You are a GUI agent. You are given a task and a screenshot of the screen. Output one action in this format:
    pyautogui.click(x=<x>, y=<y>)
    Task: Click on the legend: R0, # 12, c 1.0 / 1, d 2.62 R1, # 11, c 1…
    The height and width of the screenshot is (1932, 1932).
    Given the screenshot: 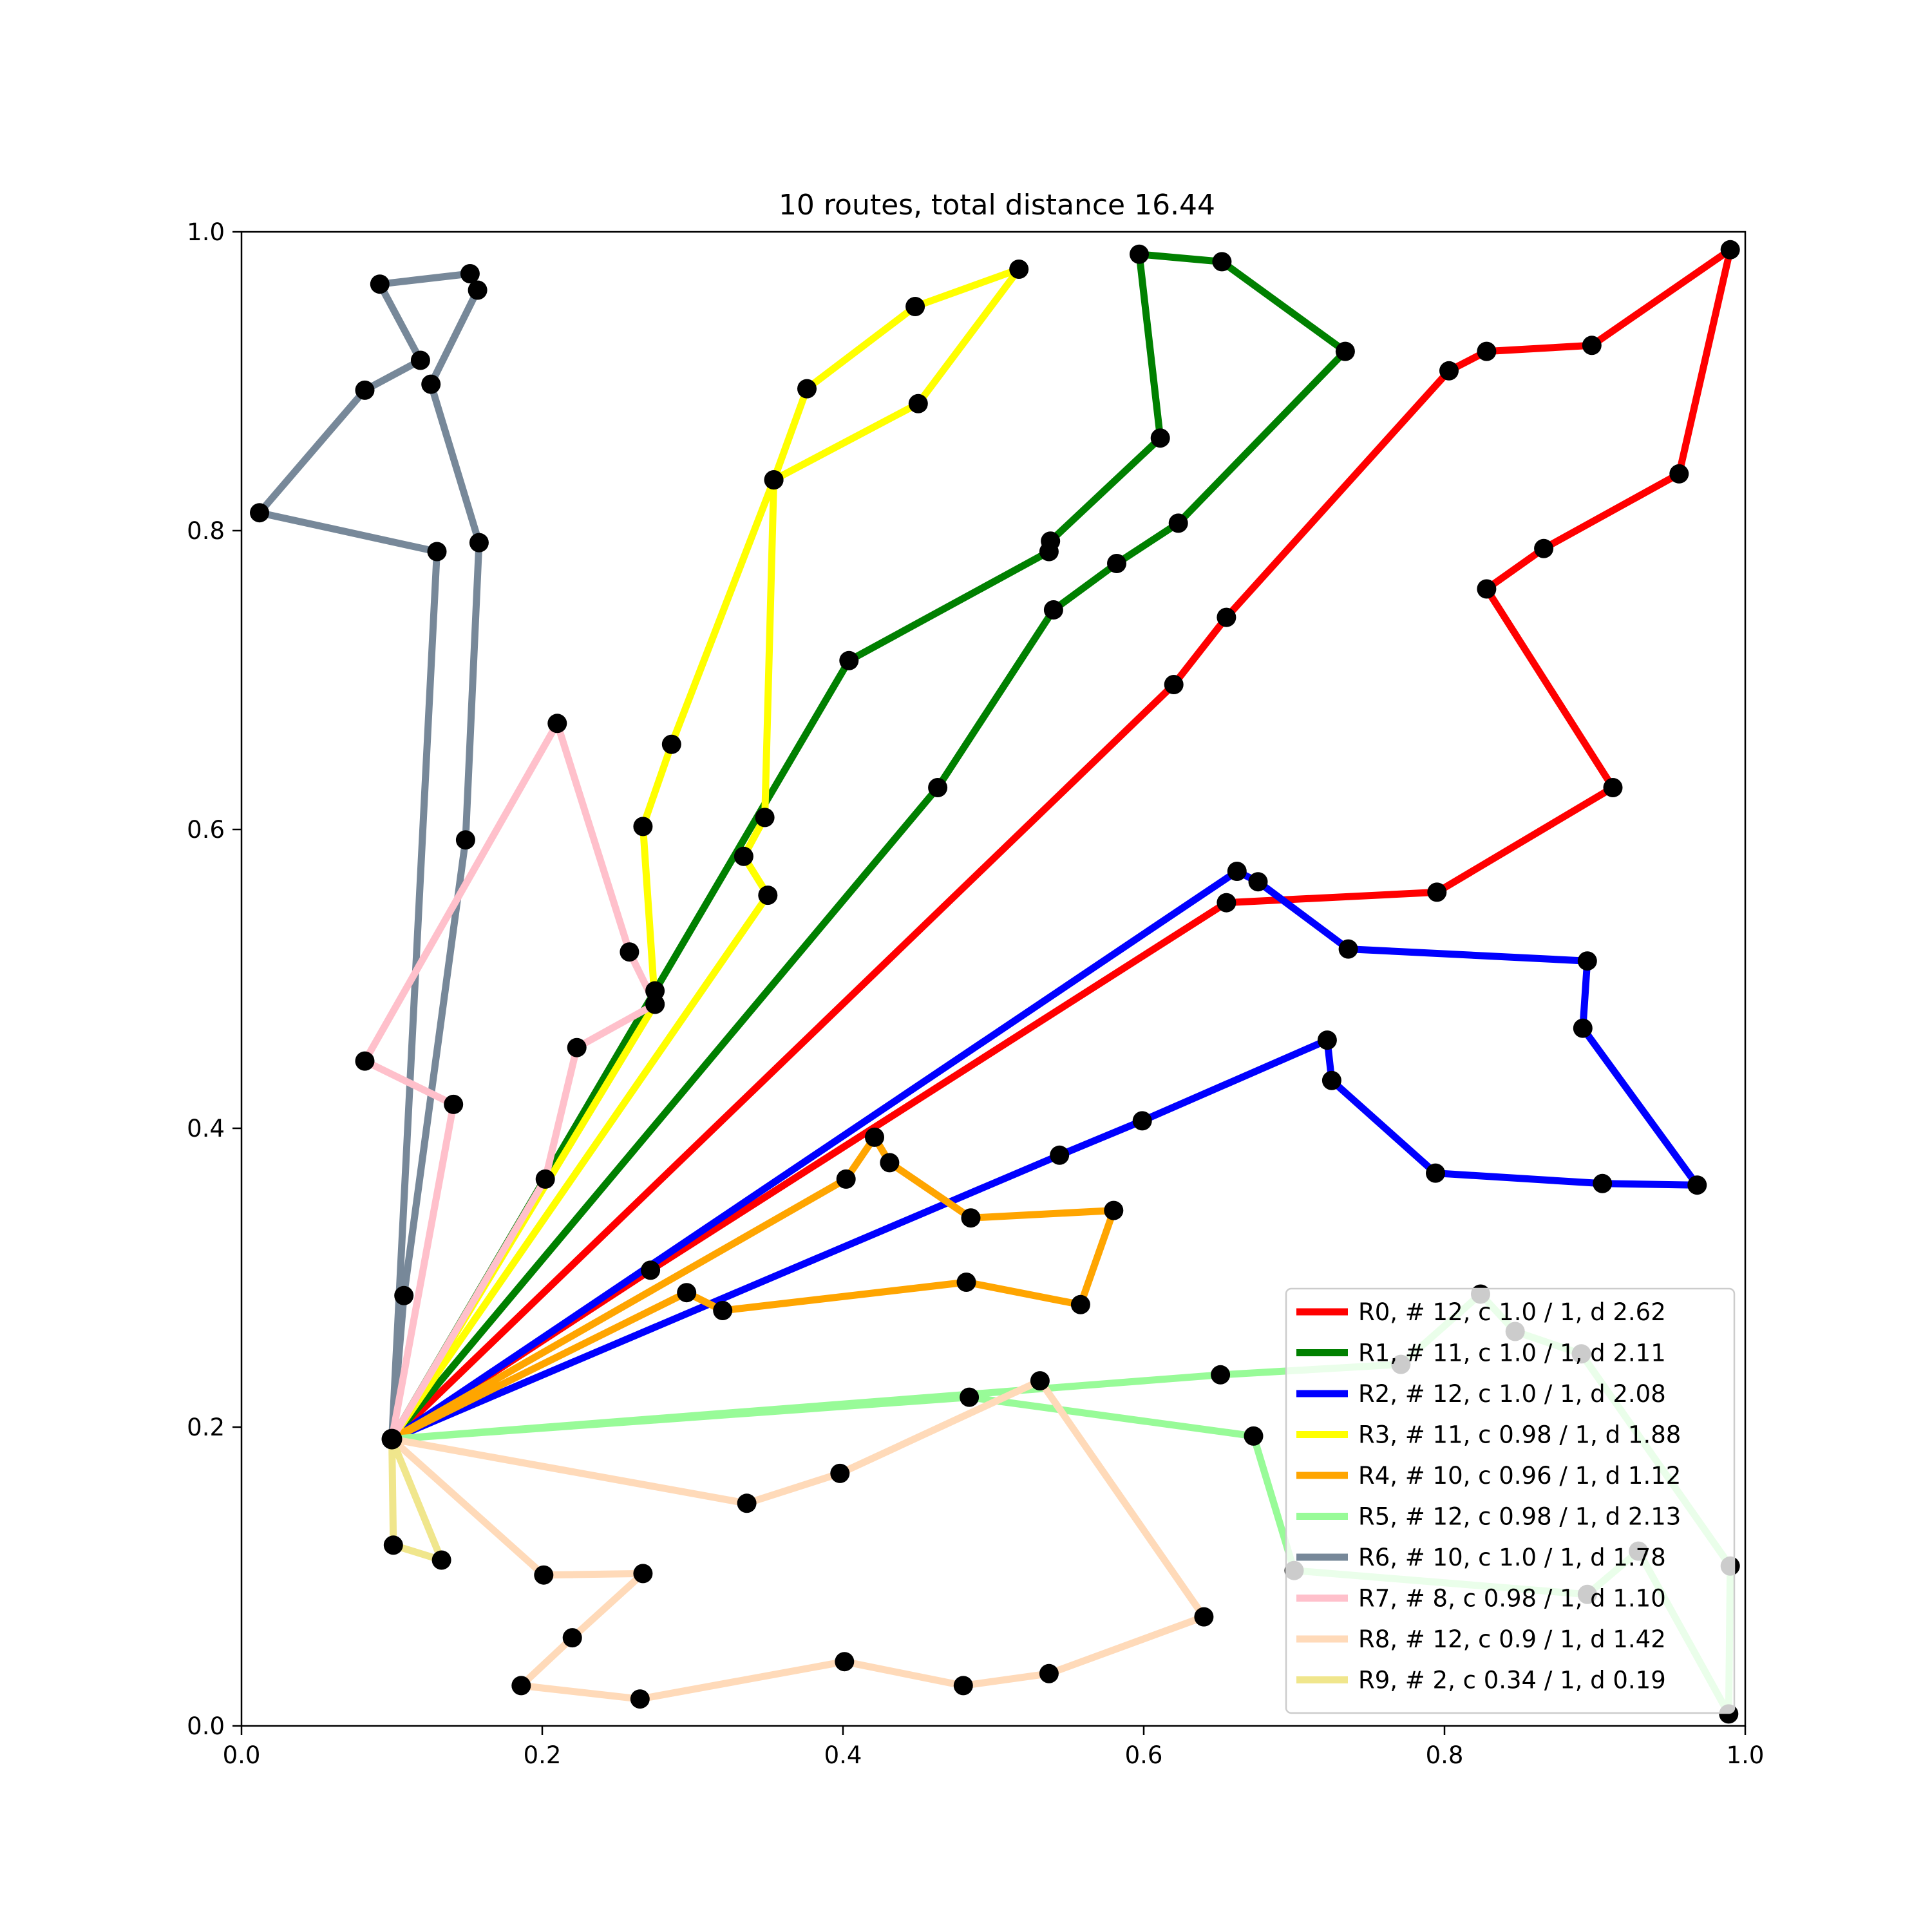 What is the action you would take?
    pyautogui.click(x=1510, y=1500)
    